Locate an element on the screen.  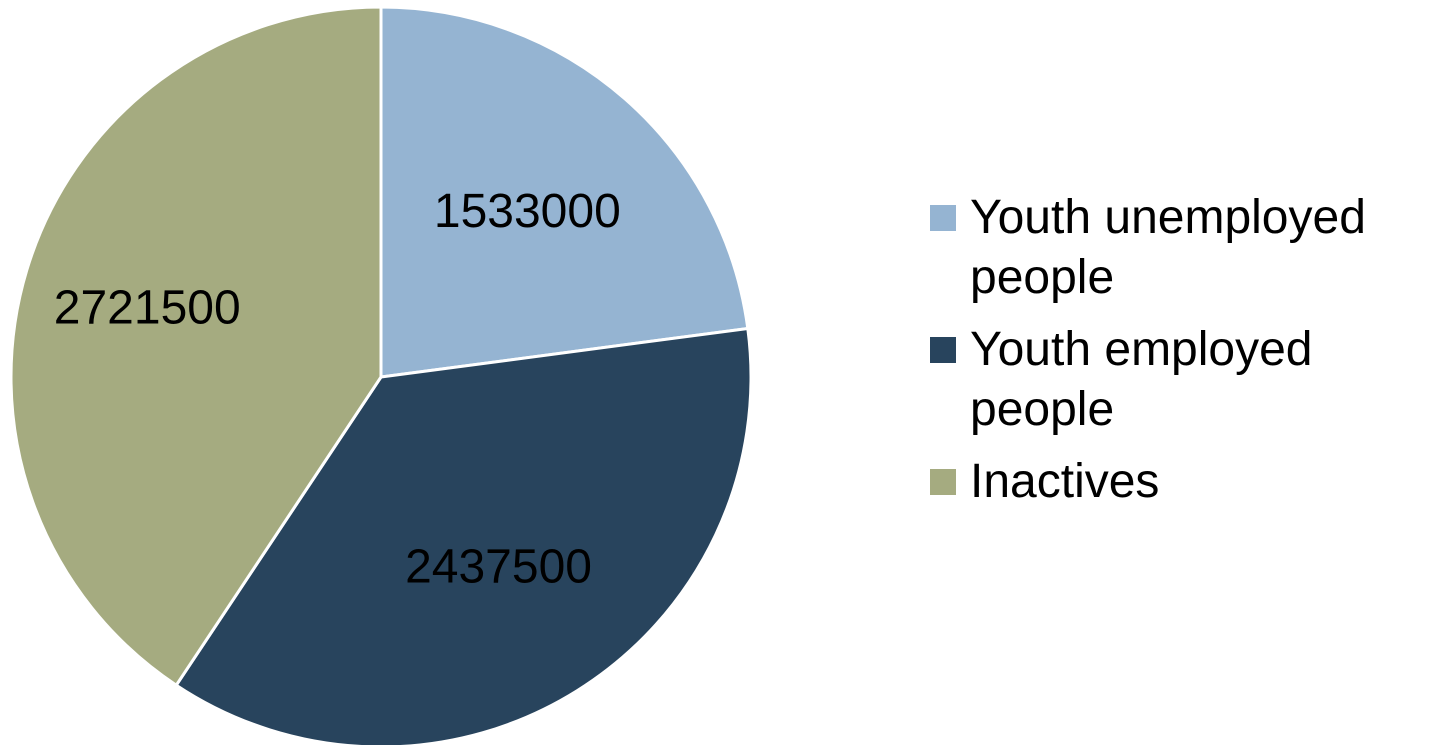
data-label-youth-unemployed: 1533000 is located at coordinates (527, 211).